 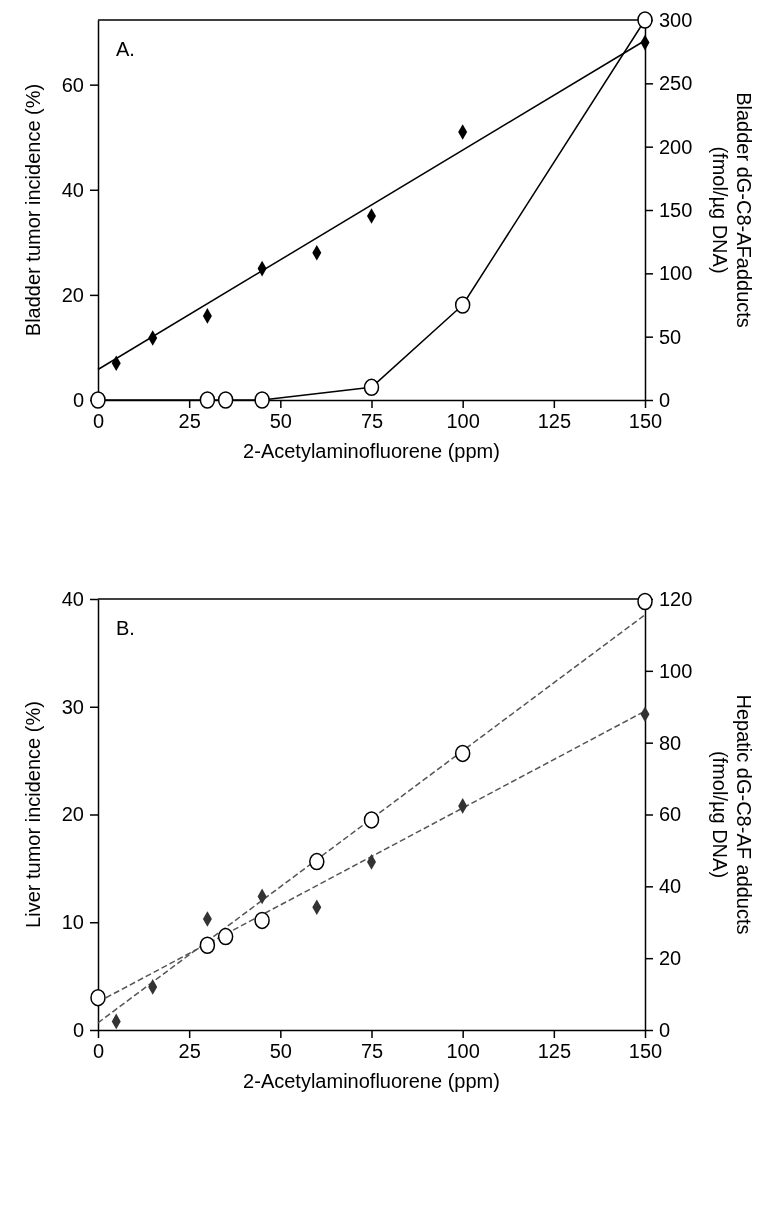 I want to click on y2-tick-label: 250, so click(x=676, y=83).